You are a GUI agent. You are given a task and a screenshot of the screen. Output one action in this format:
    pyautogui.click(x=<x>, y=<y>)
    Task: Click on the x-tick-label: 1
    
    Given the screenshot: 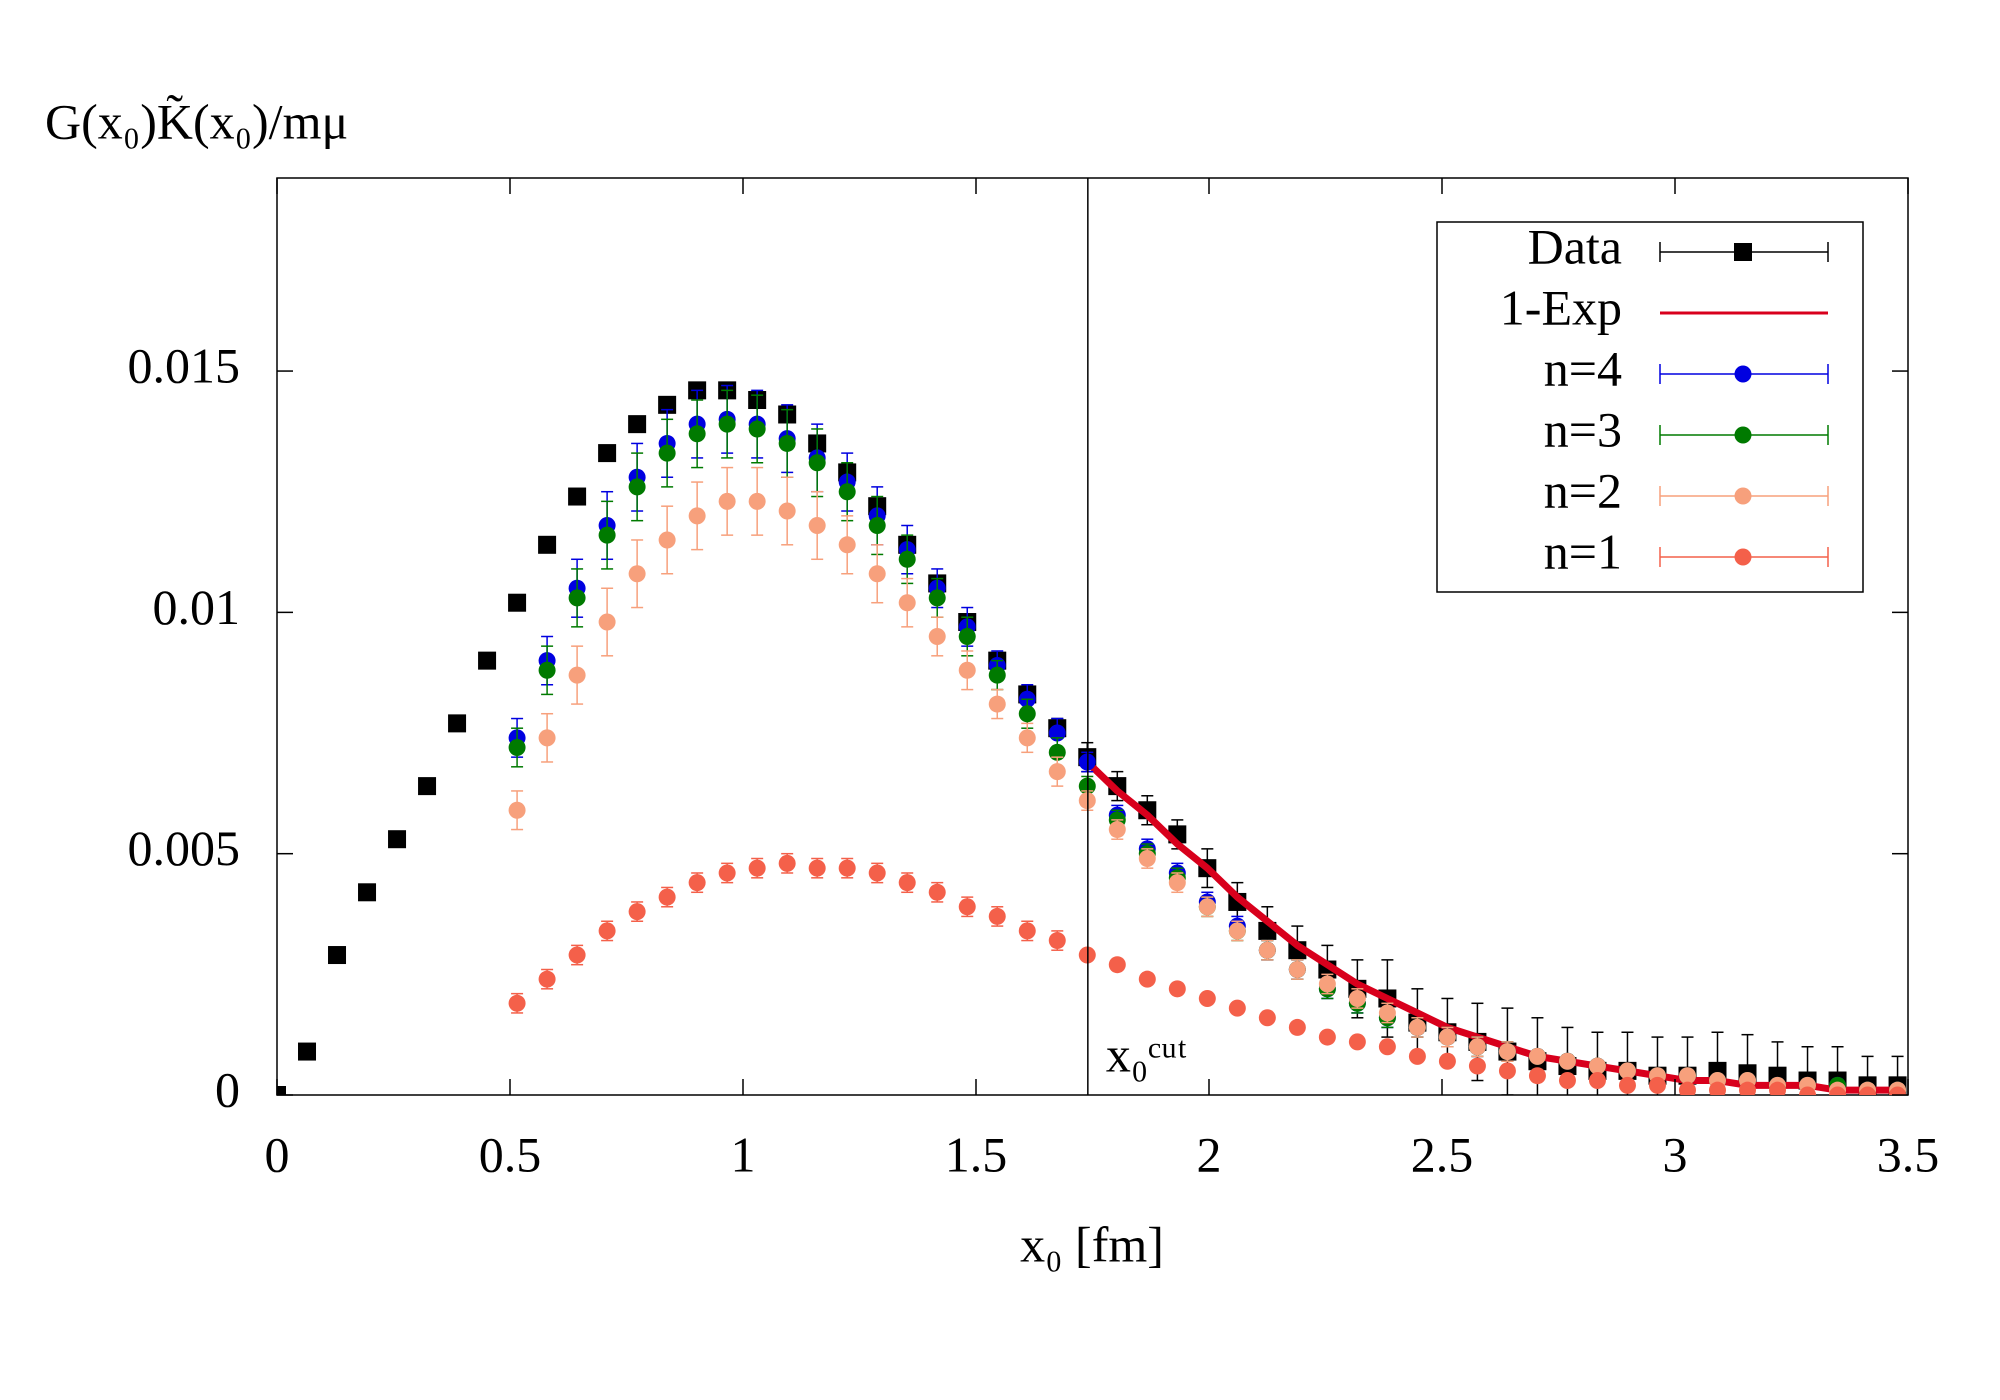 What is the action you would take?
    pyautogui.click(x=743, y=1154)
    